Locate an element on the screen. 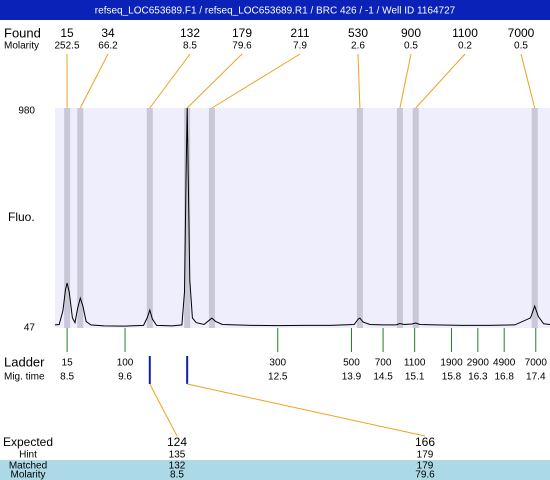 The image size is (550, 480). ladder-size: 100 is located at coordinates (125, 363).